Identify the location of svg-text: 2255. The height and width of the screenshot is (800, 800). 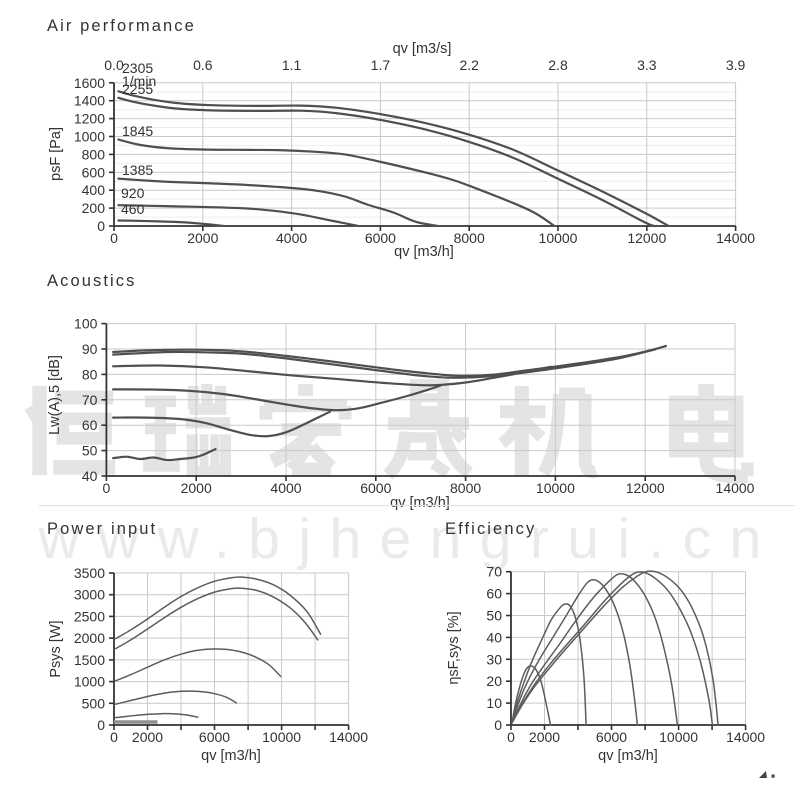
(137, 89).